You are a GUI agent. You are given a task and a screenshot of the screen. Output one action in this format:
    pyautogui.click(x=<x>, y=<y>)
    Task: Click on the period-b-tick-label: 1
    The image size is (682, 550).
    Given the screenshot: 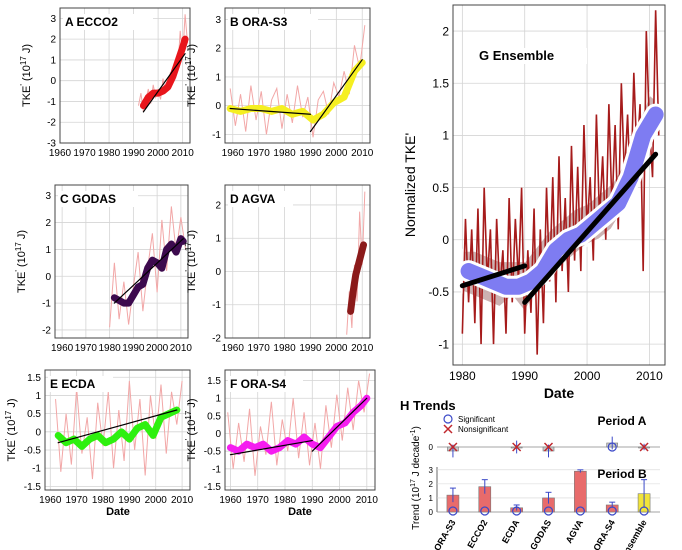 What is the action you would take?
    pyautogui.click(x=431, y=498)
    